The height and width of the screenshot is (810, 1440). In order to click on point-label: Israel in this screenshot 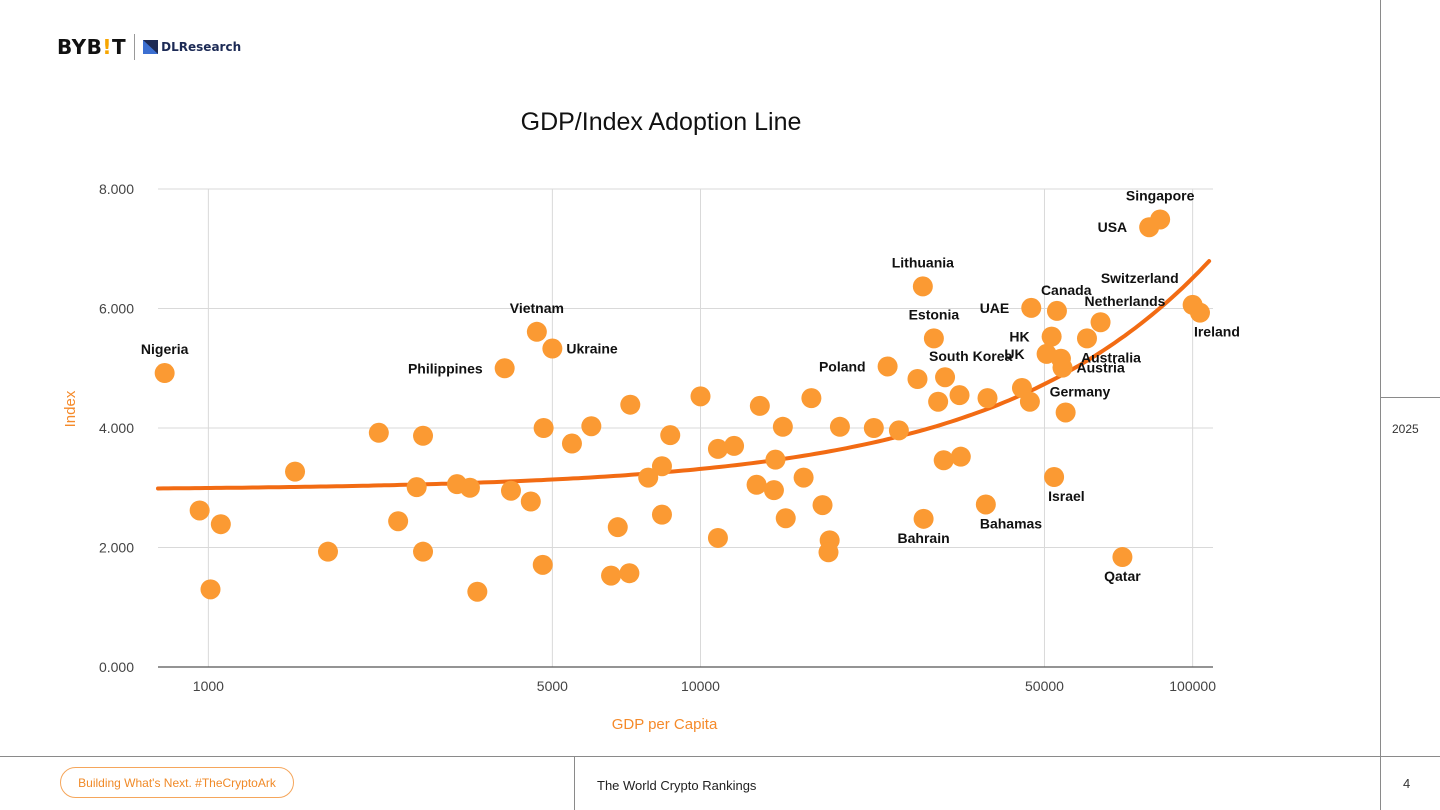, I will do `click(1066, 496)`.